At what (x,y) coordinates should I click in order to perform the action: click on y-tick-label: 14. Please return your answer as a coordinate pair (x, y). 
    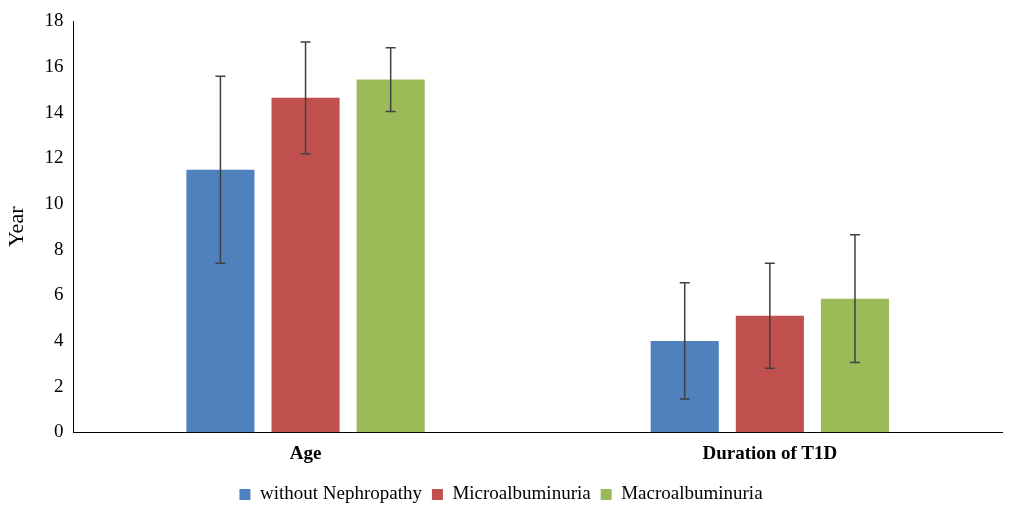
    Looking at the image, I should click on (54, 111).